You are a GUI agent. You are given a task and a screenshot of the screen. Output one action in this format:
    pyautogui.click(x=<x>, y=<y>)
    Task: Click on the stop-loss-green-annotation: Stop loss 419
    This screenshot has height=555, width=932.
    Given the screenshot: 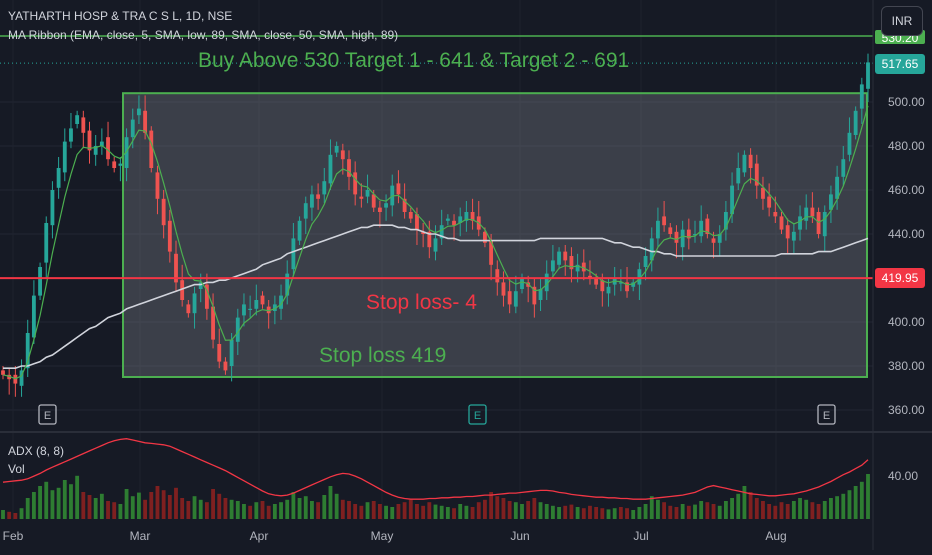 What is the action you would take?
    pyautogui.click(x=382, y=355)
    